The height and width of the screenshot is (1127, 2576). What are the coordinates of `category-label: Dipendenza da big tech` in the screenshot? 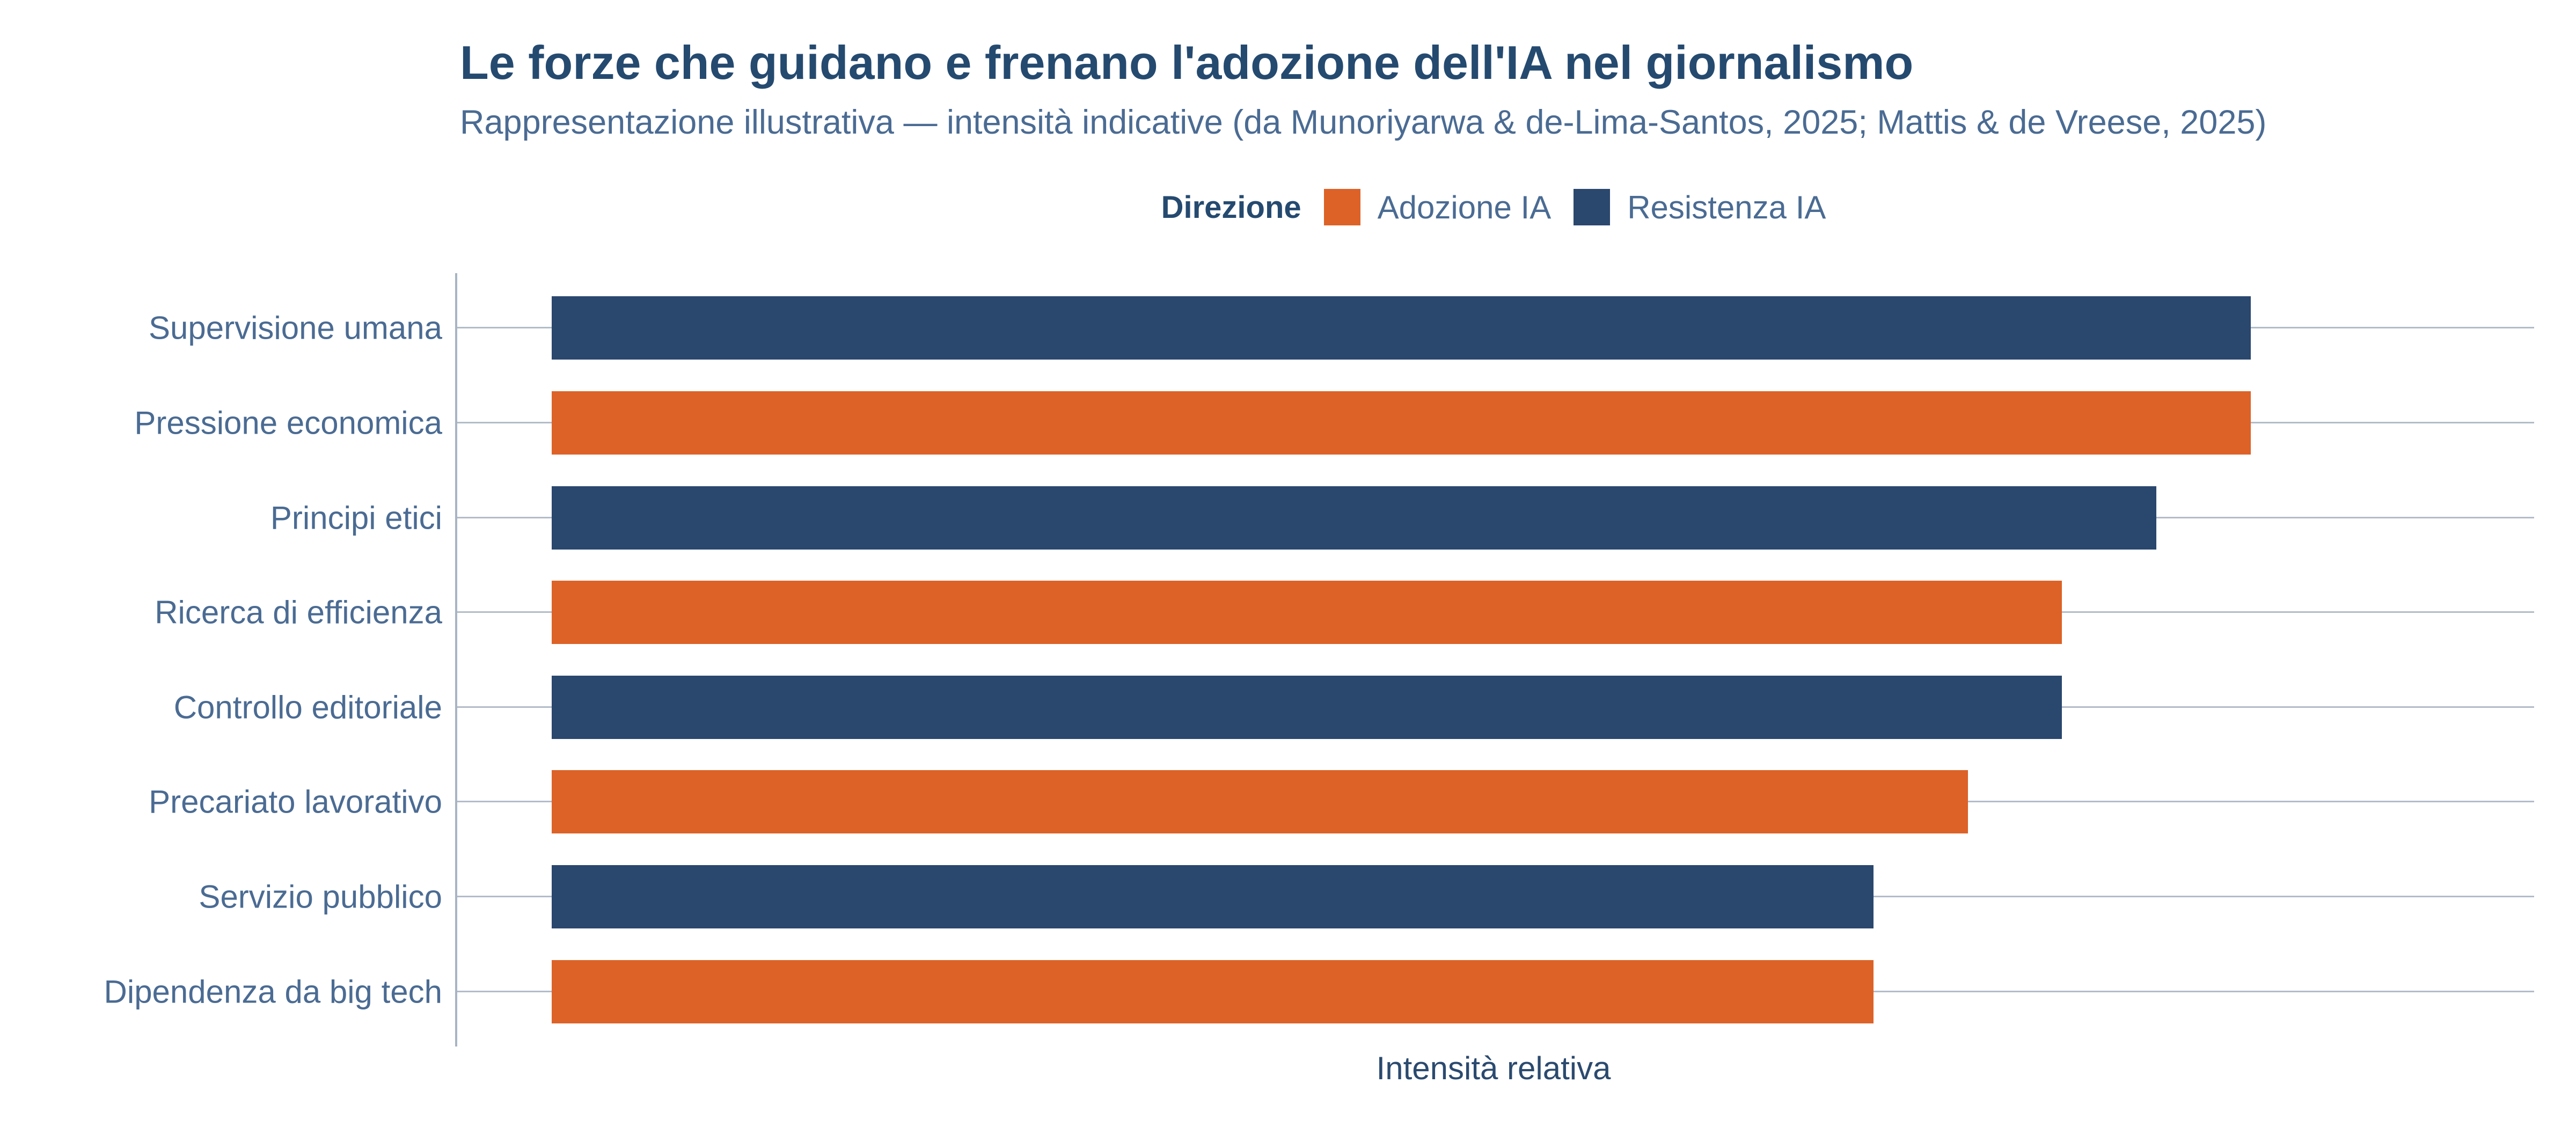 It's located at (273, 992).